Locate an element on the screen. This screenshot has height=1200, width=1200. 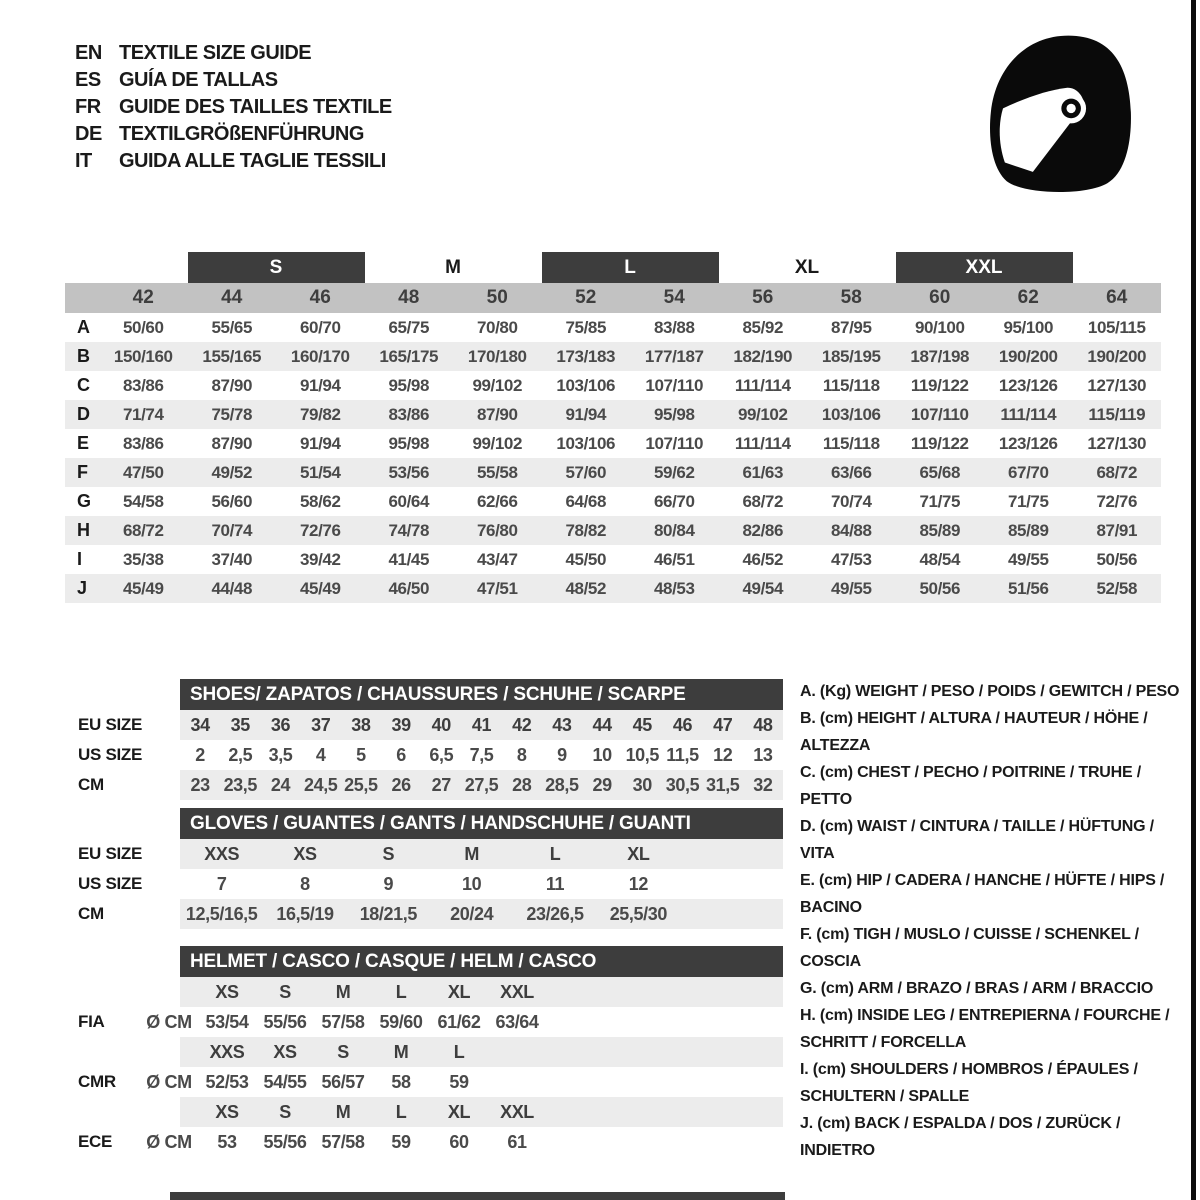
value-cell: 111/114 is located at coordinates (762, 443).